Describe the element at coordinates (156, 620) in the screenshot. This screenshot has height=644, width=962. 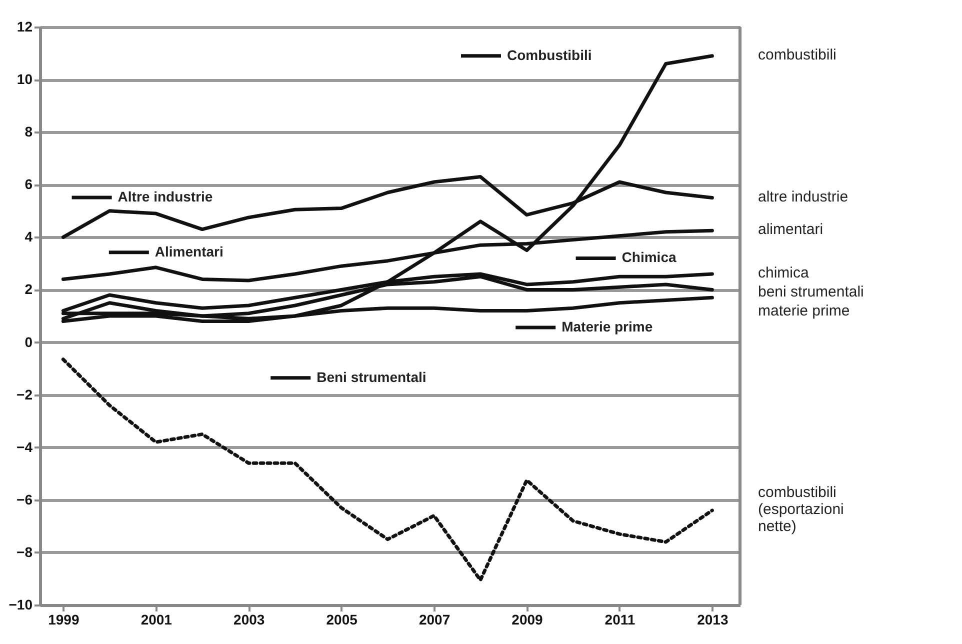
I see `x-tick-label: 2001` at that location.